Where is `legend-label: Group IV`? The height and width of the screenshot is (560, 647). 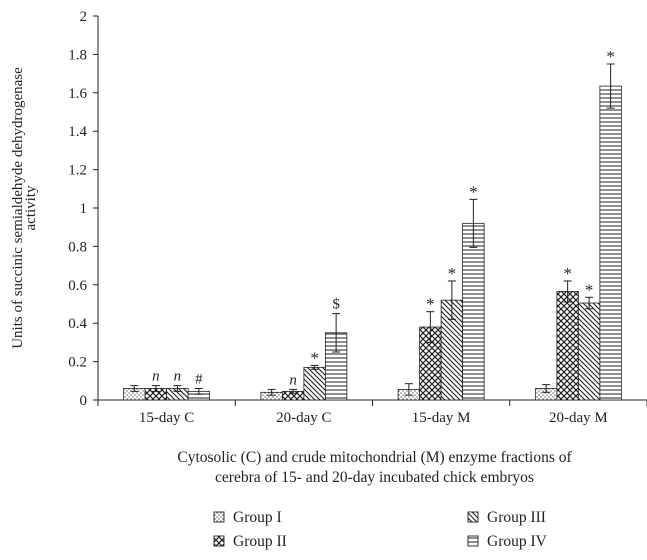 legend-label: Group IV is located at coordinates (517, 541).